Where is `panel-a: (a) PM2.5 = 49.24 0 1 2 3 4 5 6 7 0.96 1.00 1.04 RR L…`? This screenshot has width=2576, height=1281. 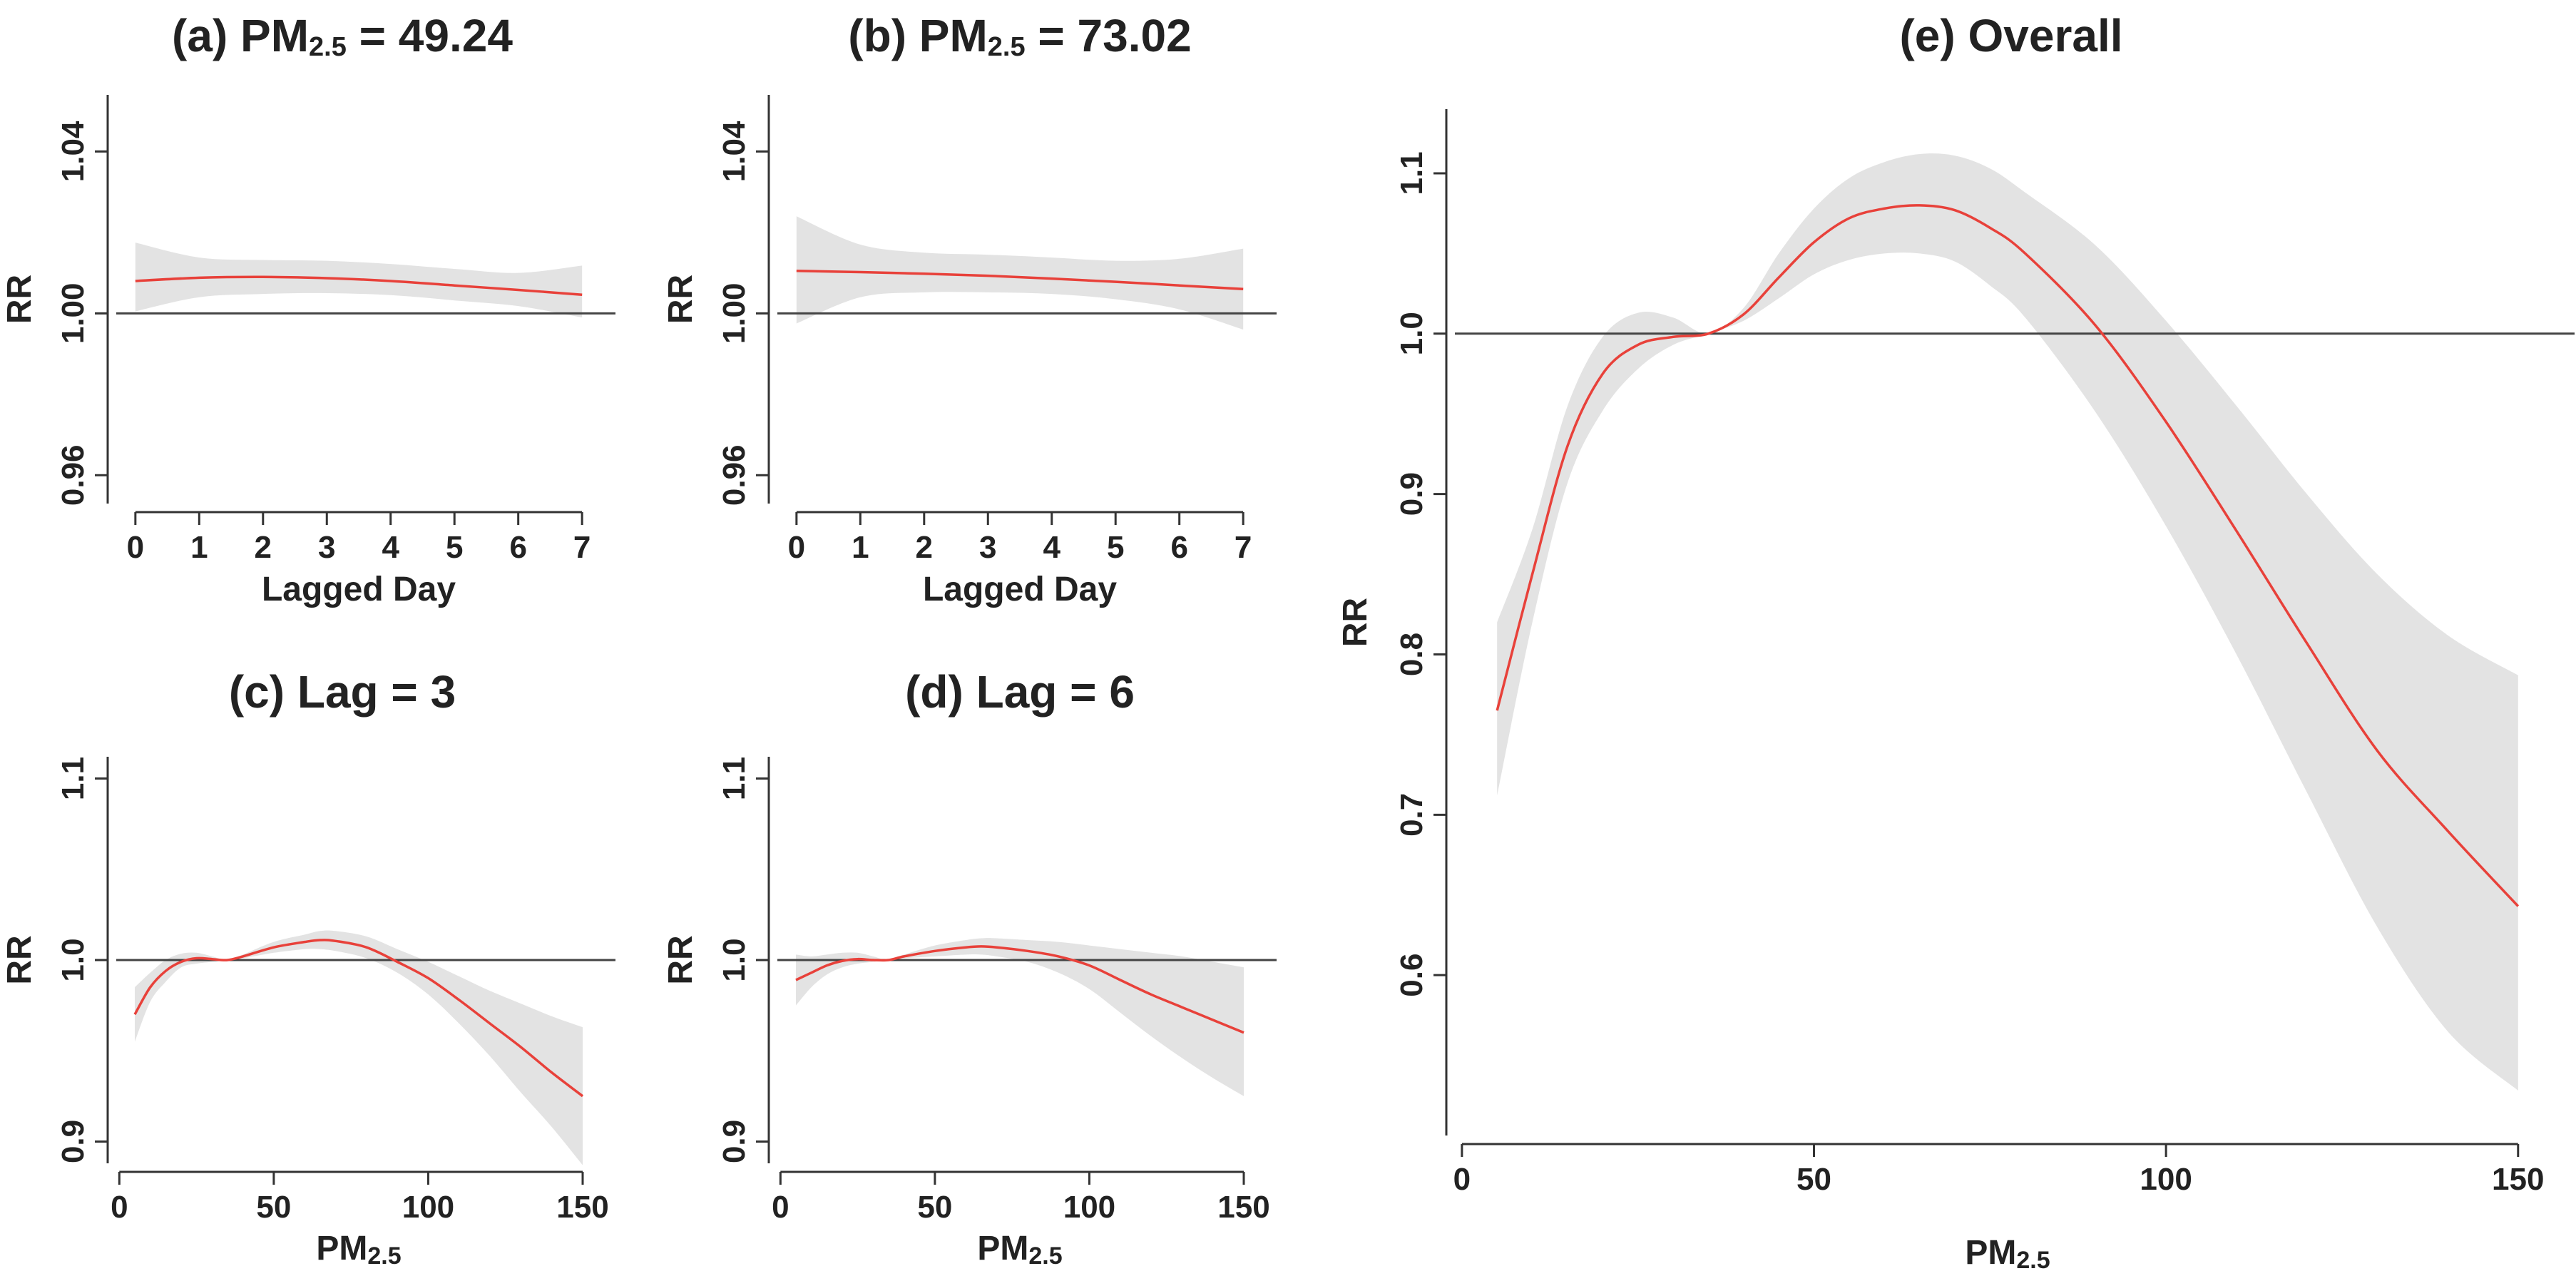 panel-a: (a) PM2.5 = 49.24 0 1 2 3 4 5 6 7 0.96 1.00 1.04 RR L… is located at coordinates (308, 309).